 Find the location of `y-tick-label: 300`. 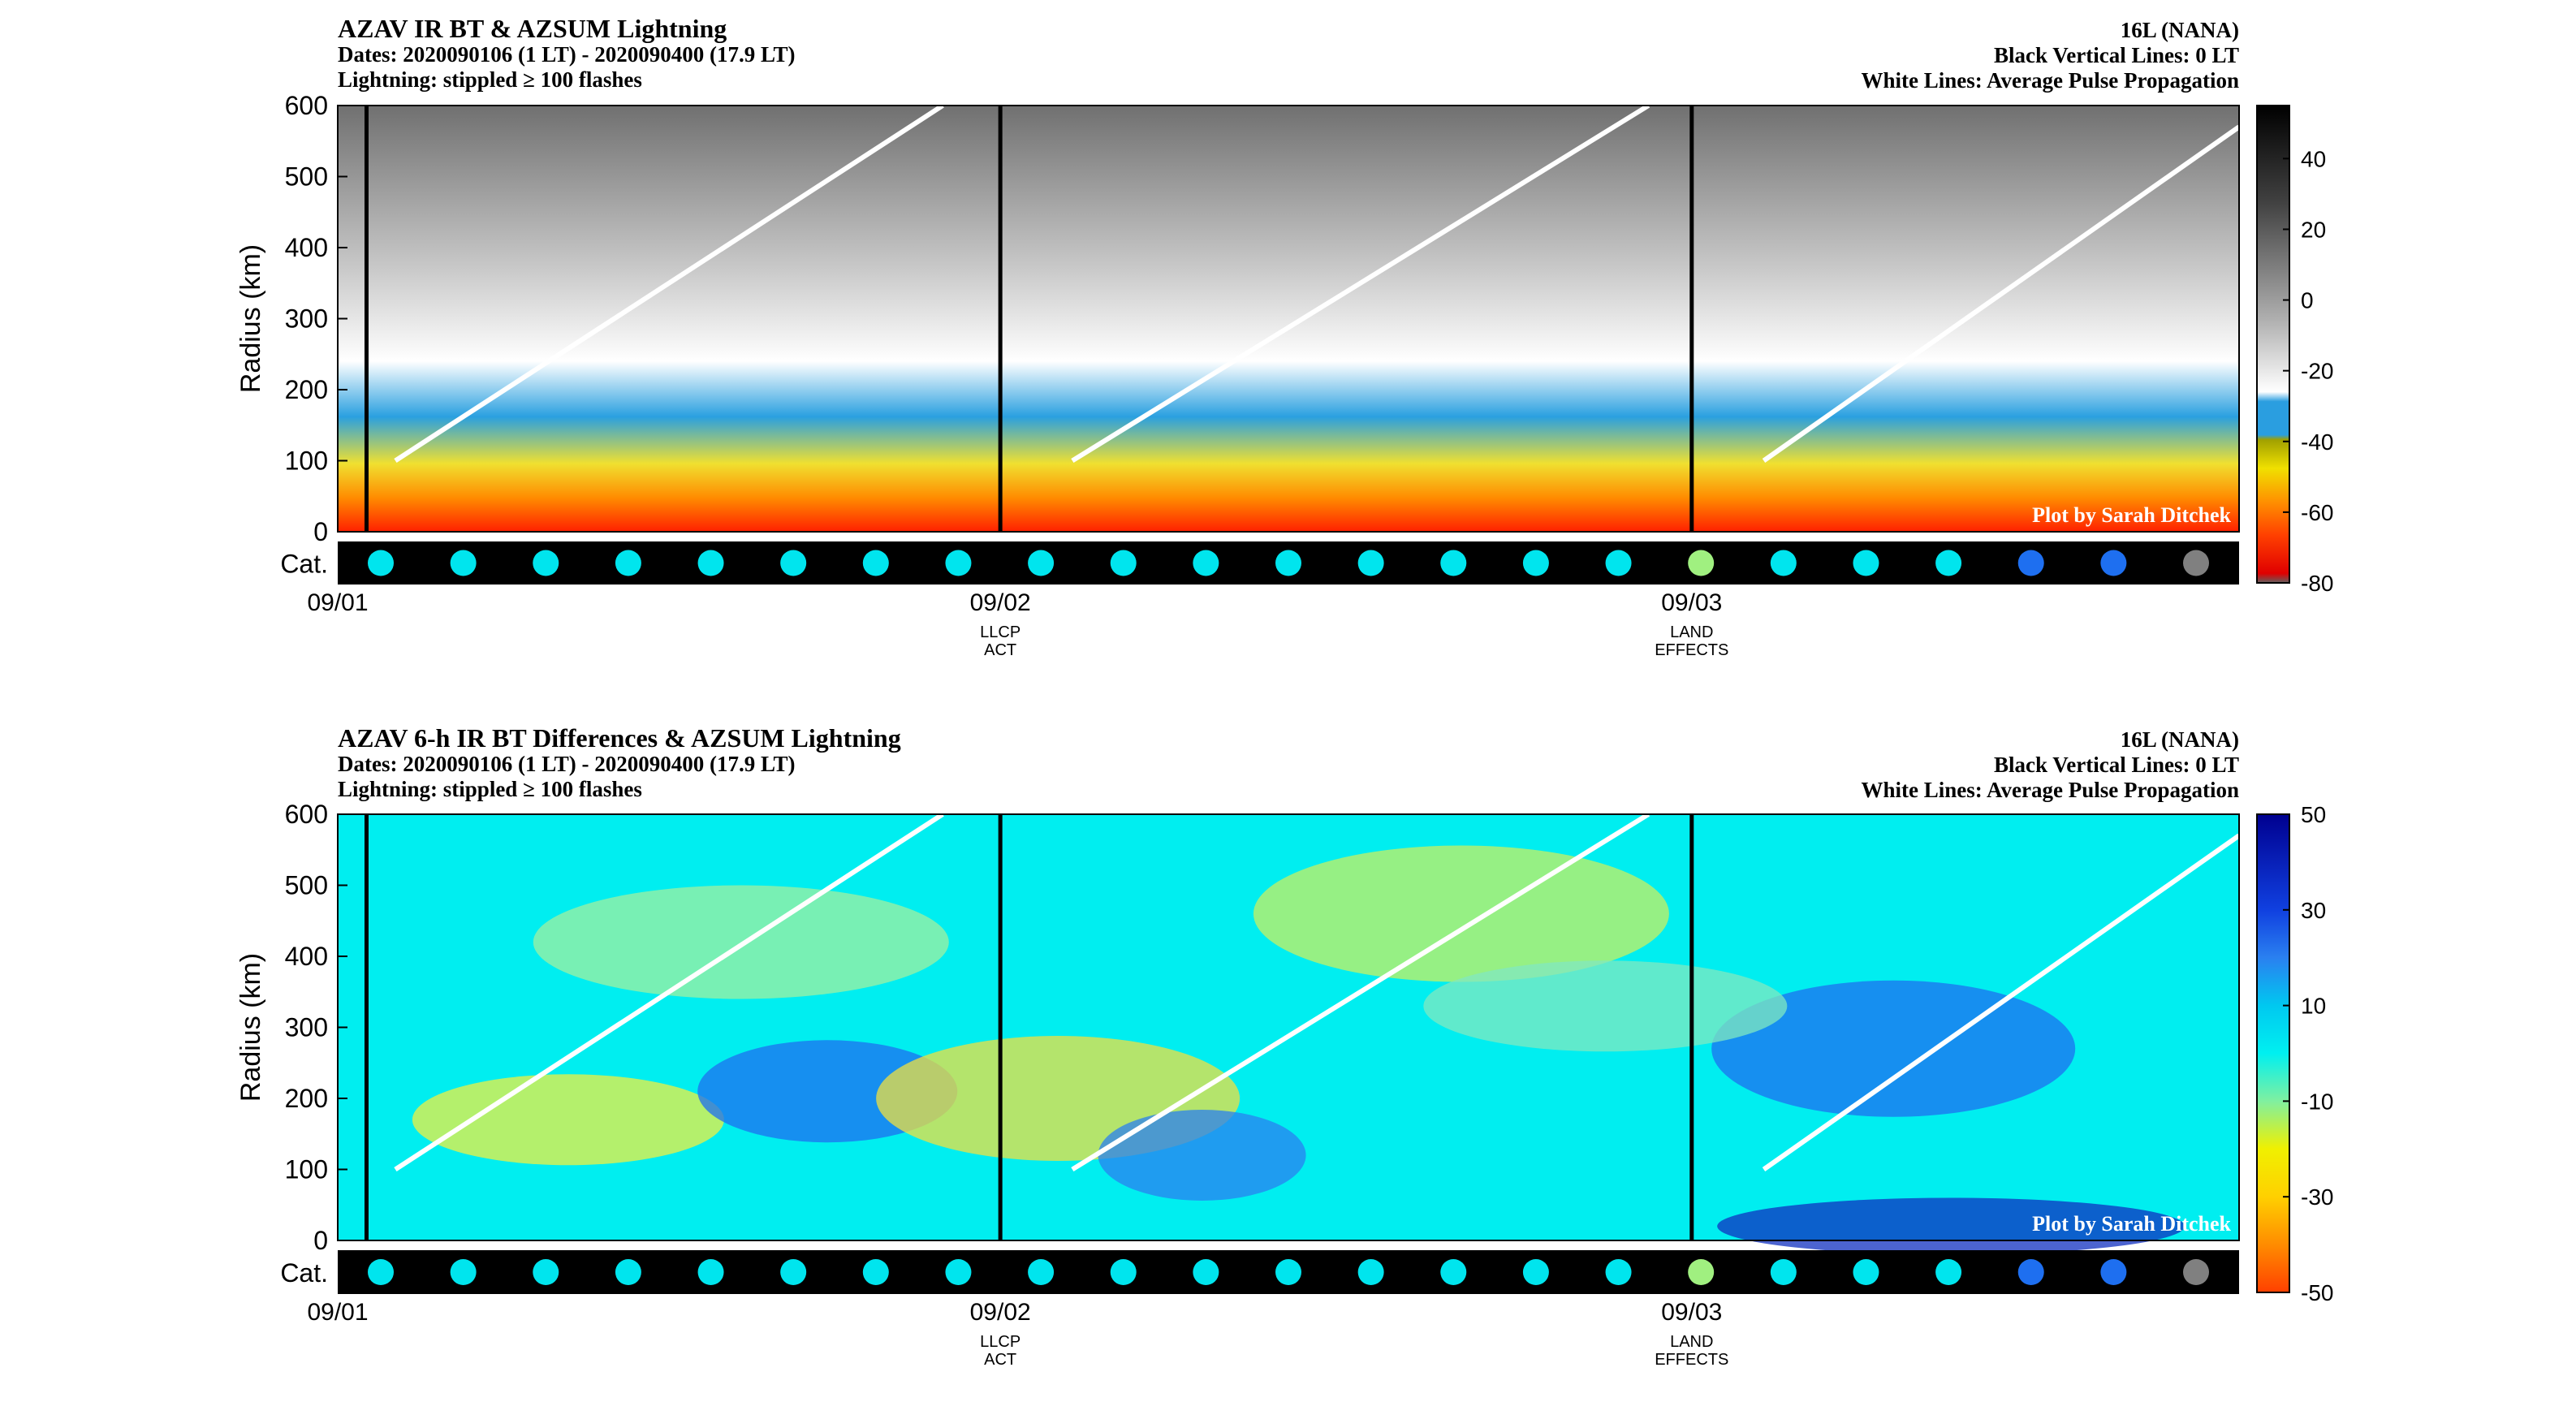

y-tick-label: 300 is located at coordinates (306, 319).